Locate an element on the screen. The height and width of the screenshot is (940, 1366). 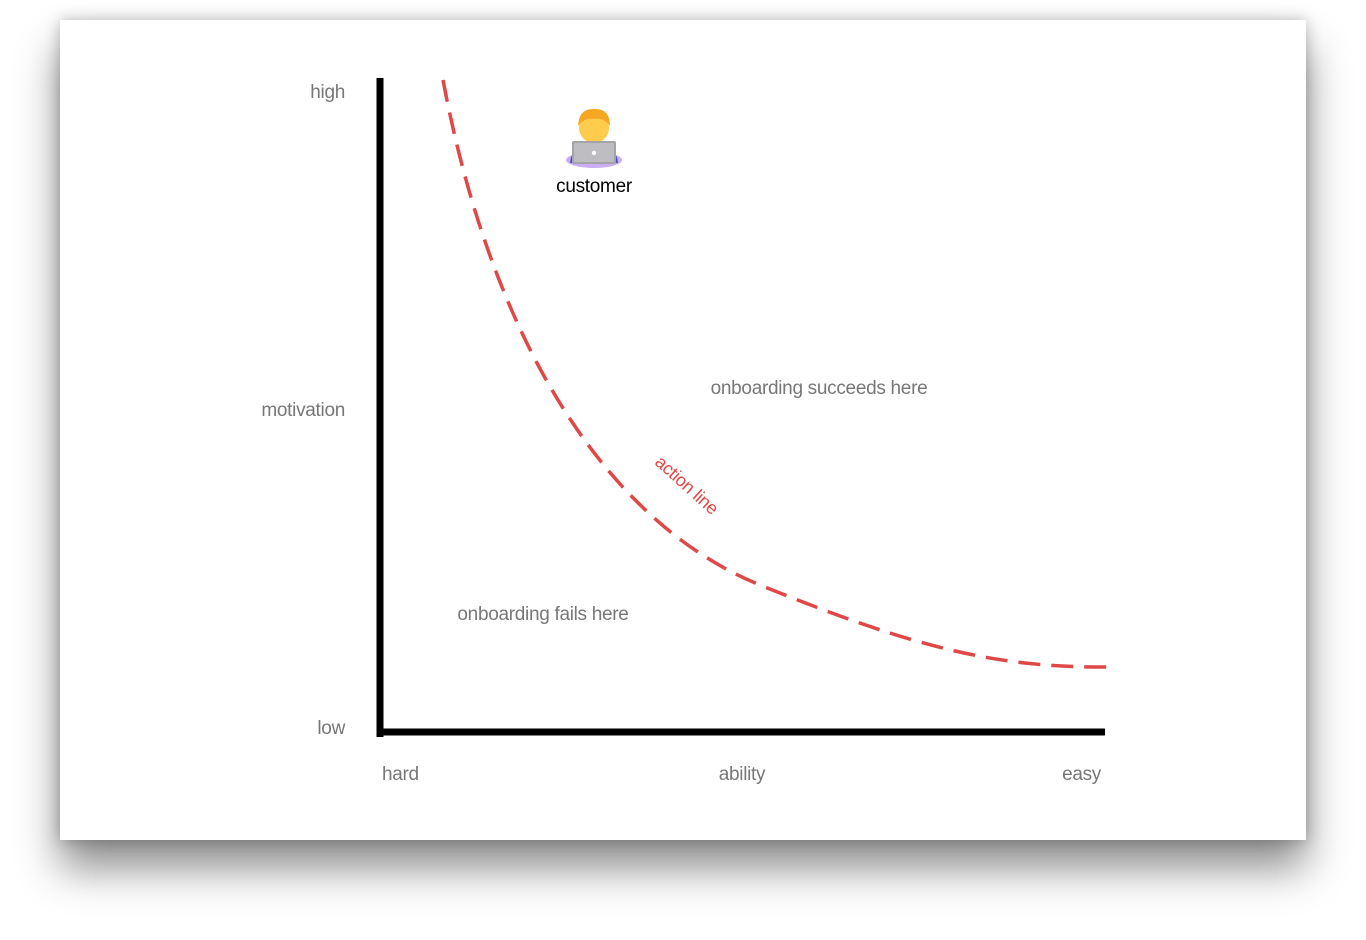
y-axis-label: motivation is located at coordinates (303, 410).